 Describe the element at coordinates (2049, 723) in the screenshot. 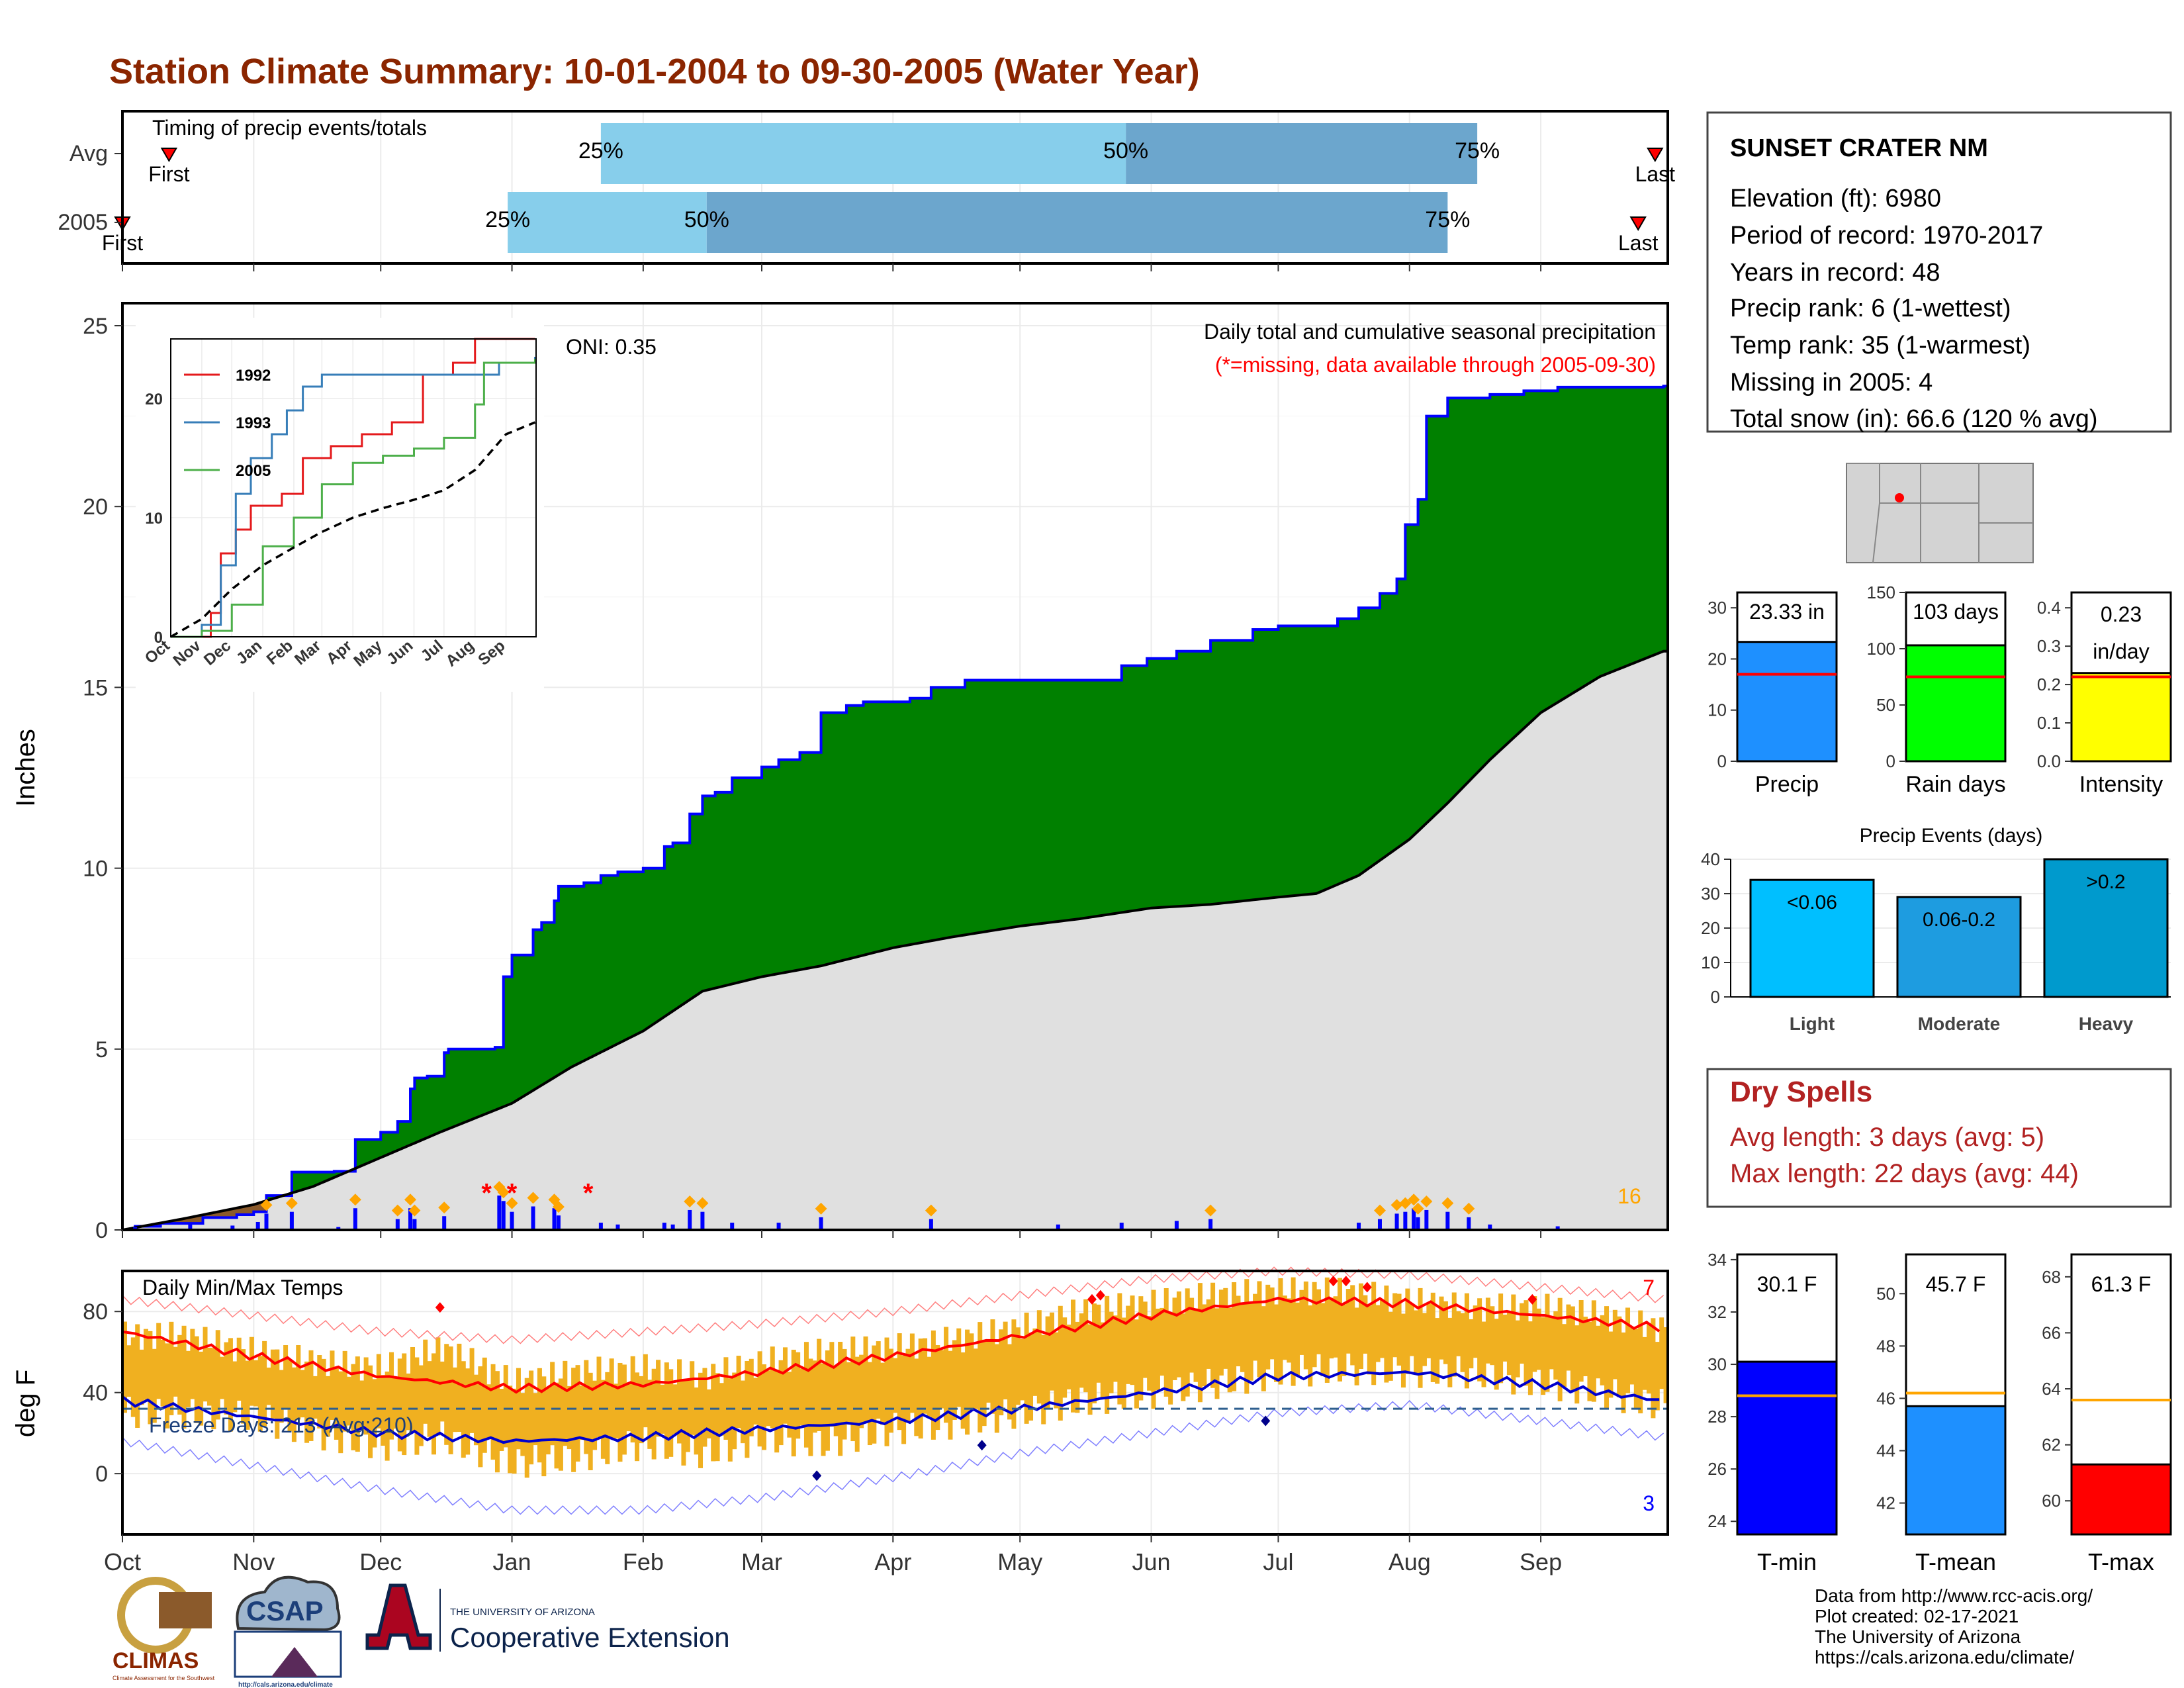

I see `total-y-tick-label: 0.1` at that location.